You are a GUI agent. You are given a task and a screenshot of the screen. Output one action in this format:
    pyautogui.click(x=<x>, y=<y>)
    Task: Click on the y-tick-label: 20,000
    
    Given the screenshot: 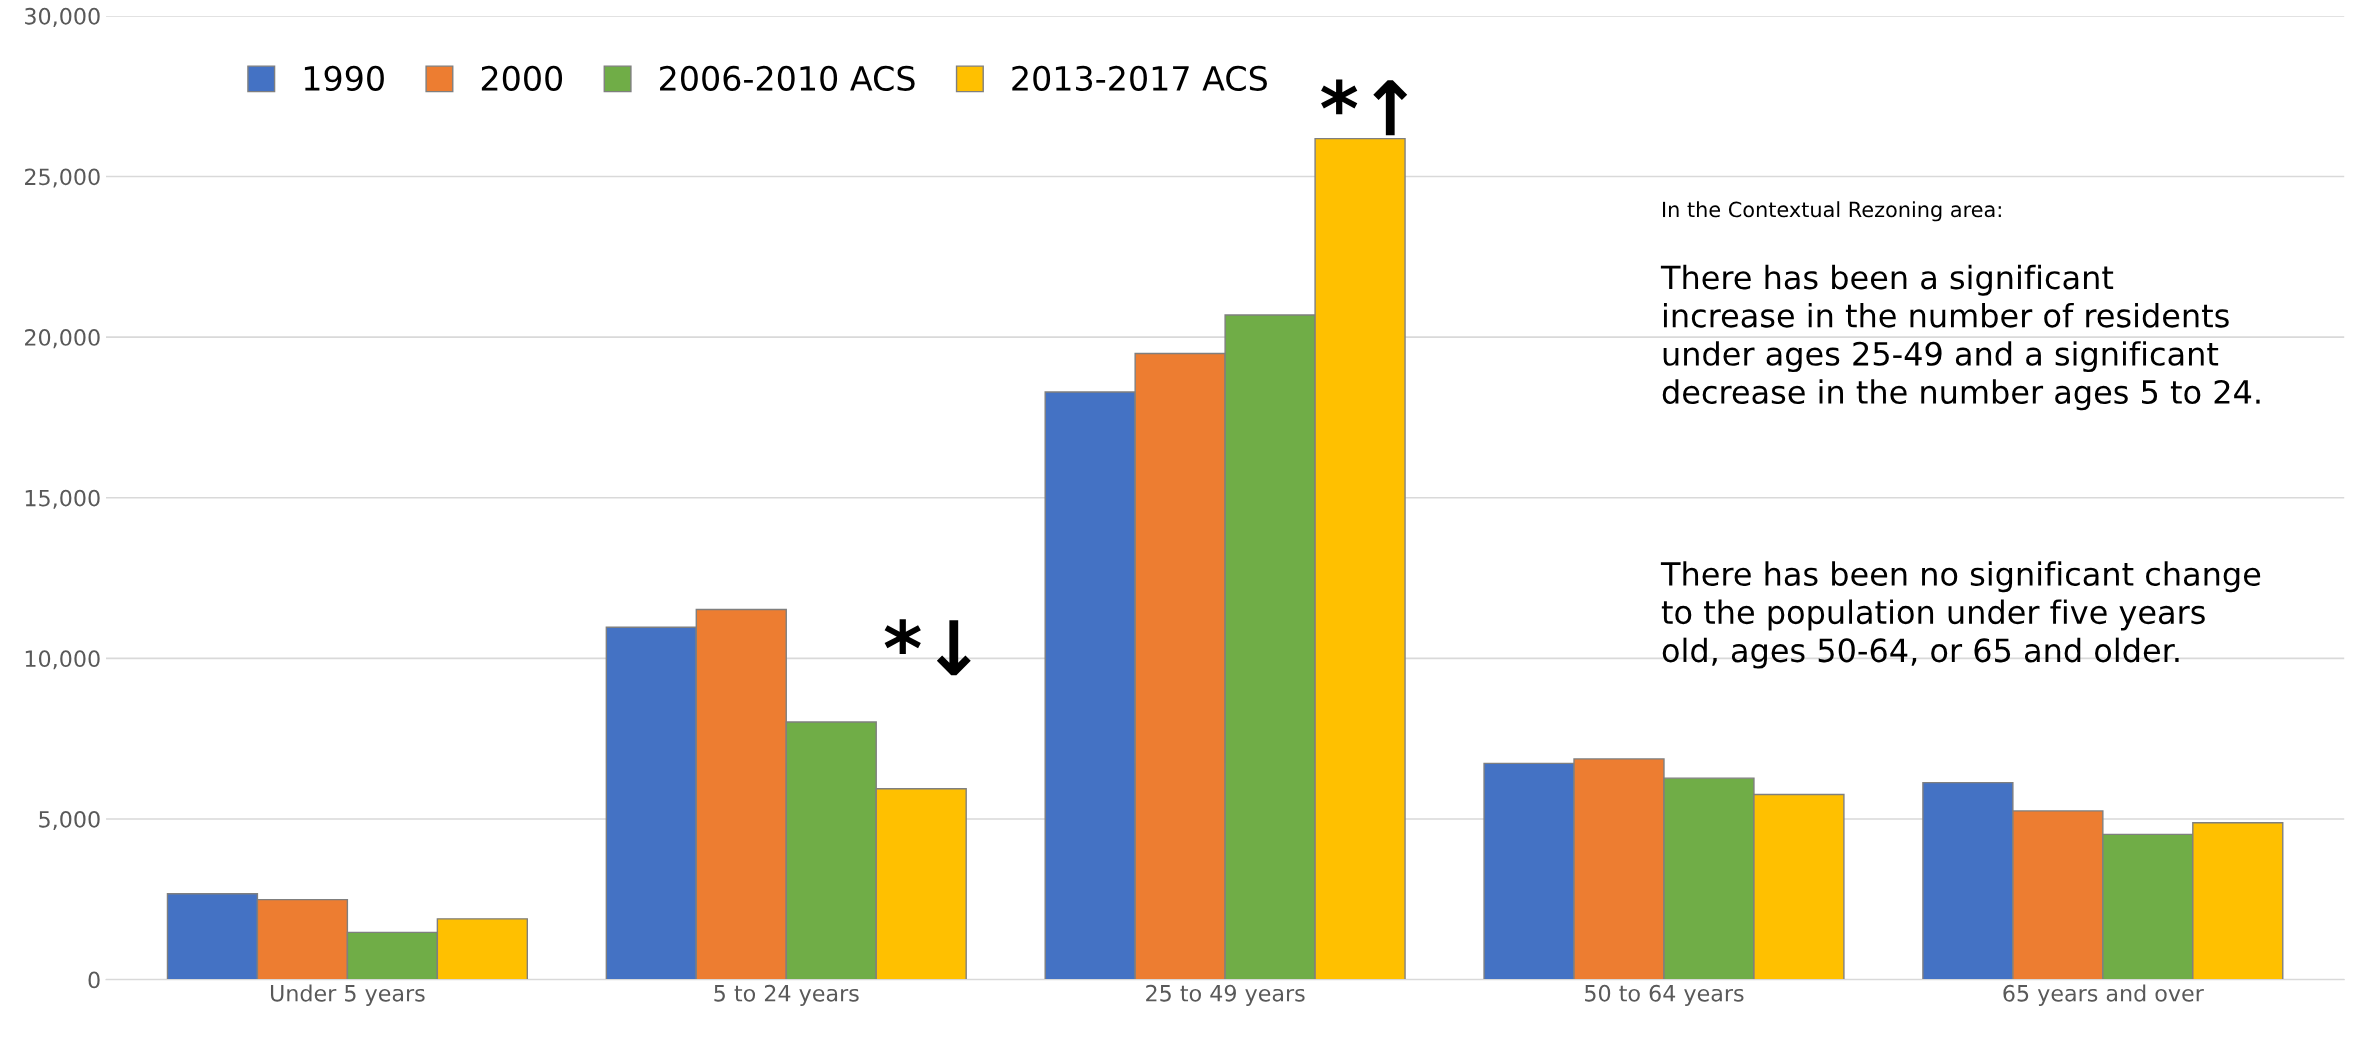 What is the action you would take?
    pyautogui.click(x=62, y=339)
    